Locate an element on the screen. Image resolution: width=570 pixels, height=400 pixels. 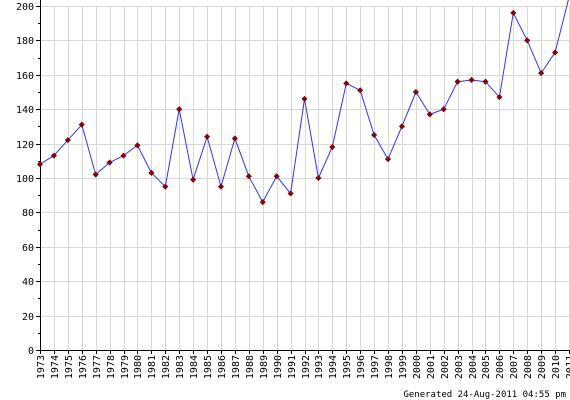
x-tick-label-1997: 1997 is located at coordinates (375, 367).